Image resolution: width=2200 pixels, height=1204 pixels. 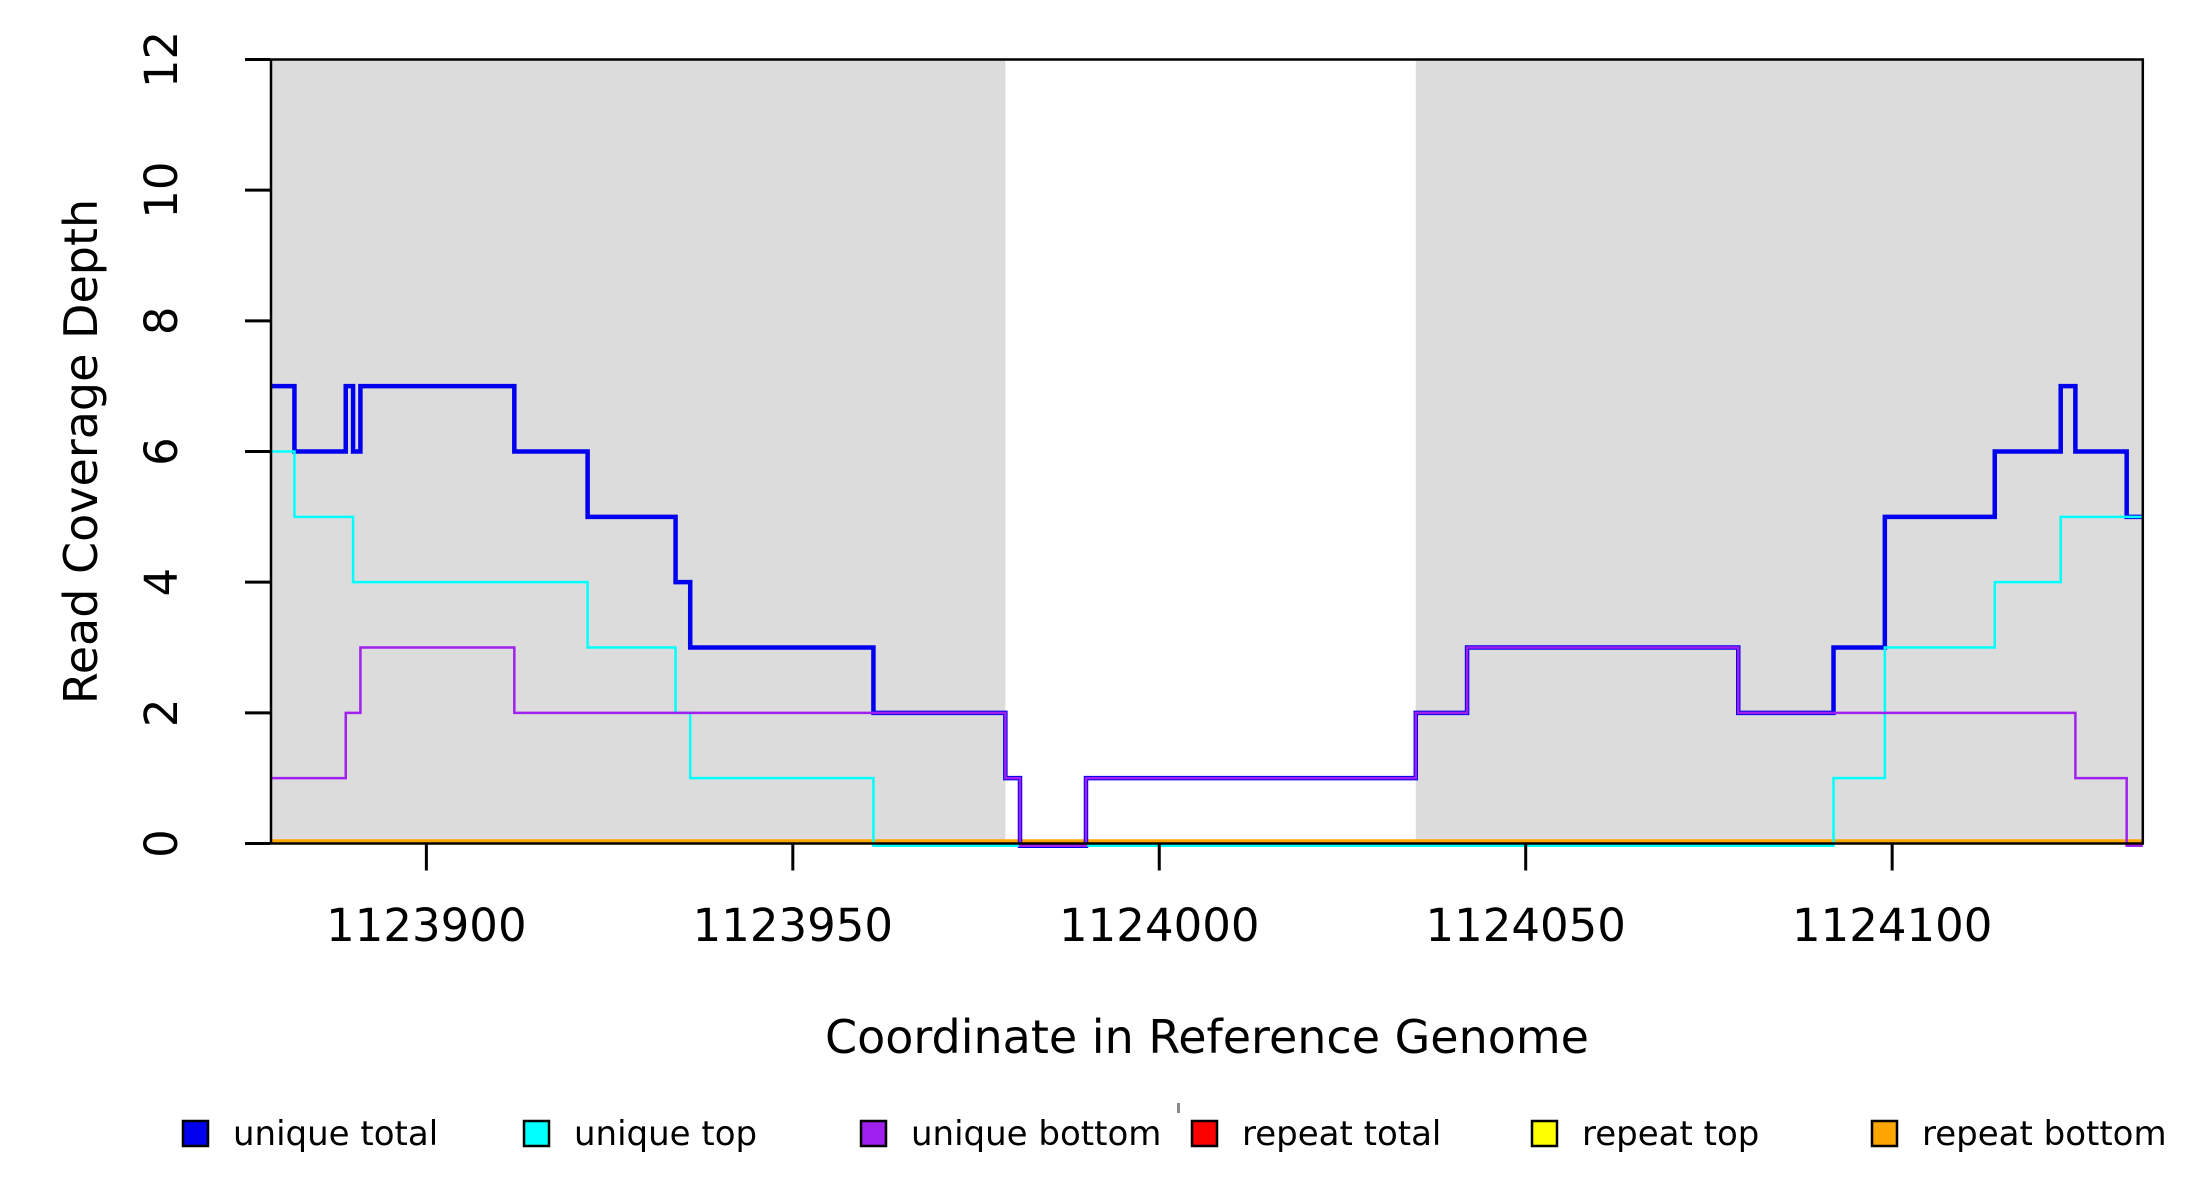 What do you see at coordinates (161, 713) in the screenshot?
I see `y-axis-tick-label: 2` at bounding box center [161, 713].